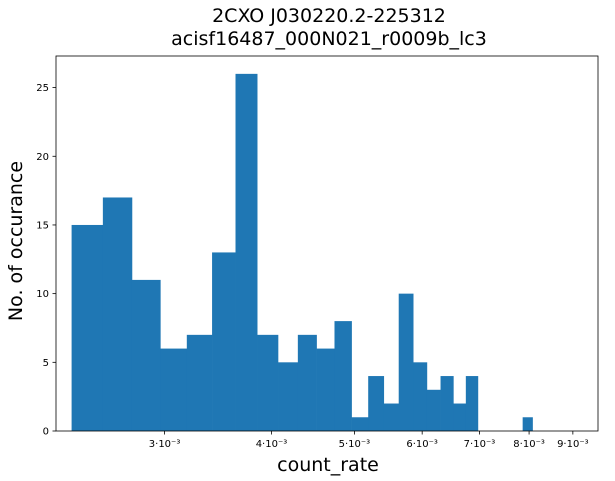 The height and width of the screenshot is (481, 615). Describe the element at coordinates (272, 444) in the screenshot. I see `x-tick-label: 4·10⁻³` at that location.